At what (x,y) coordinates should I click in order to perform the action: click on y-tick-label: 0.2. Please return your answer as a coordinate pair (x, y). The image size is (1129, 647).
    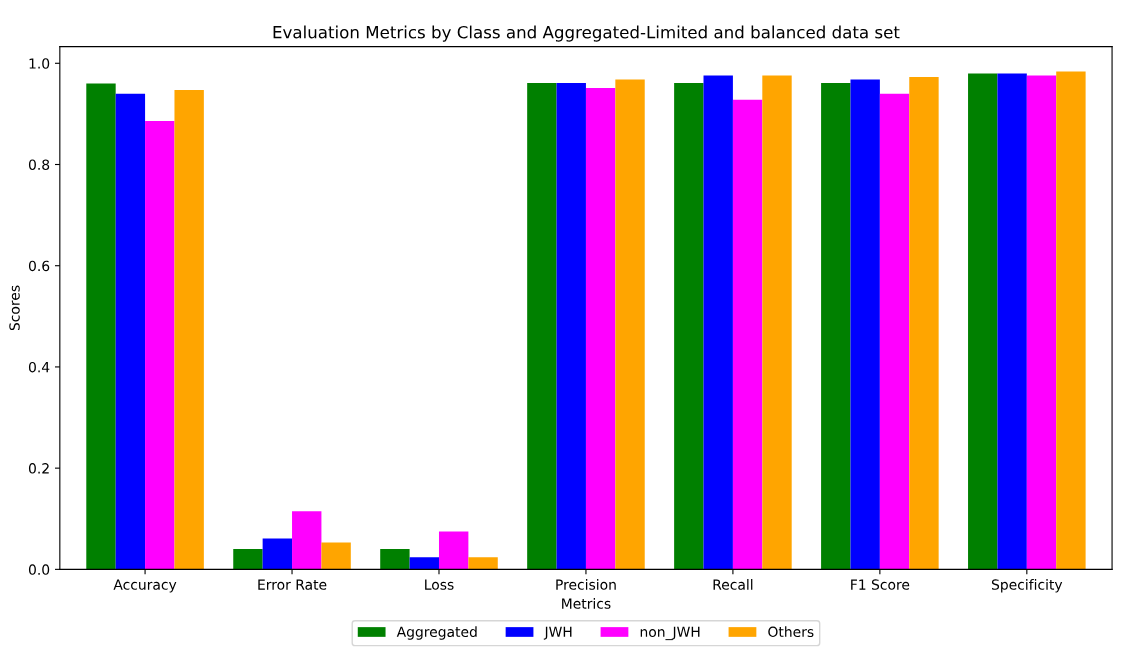
    Looking at the image, I should click on (38, 468).